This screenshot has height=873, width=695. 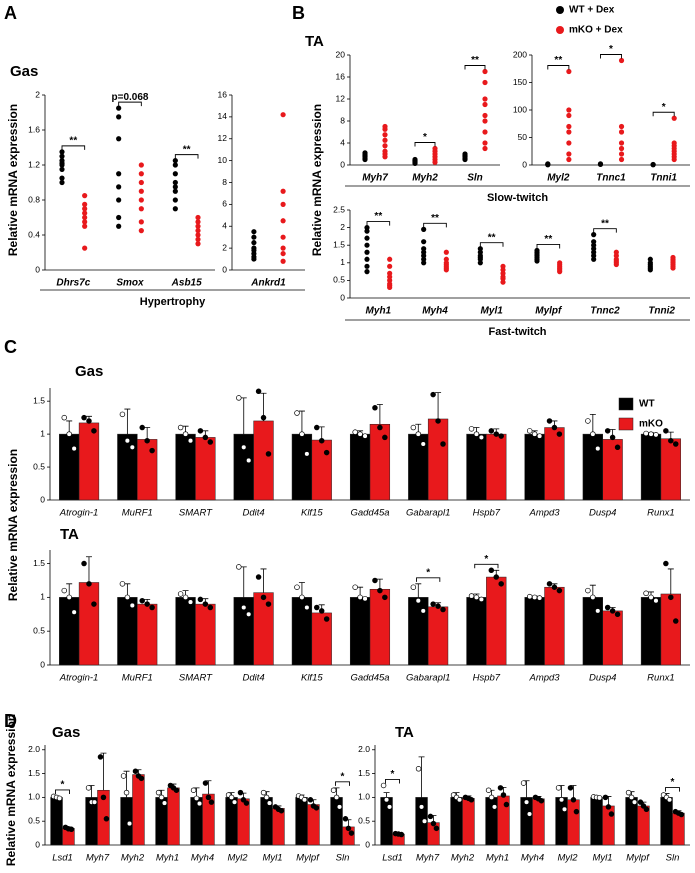 I want to click on x-tick-label: Myl2, so click(x=567, y=858).